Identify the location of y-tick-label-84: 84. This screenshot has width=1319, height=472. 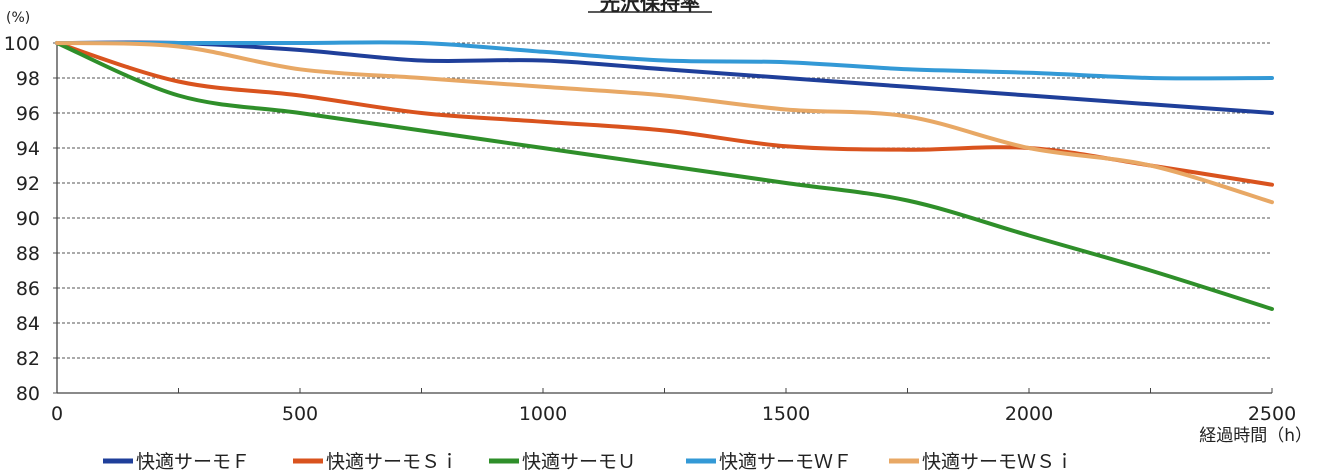
(28, 324).